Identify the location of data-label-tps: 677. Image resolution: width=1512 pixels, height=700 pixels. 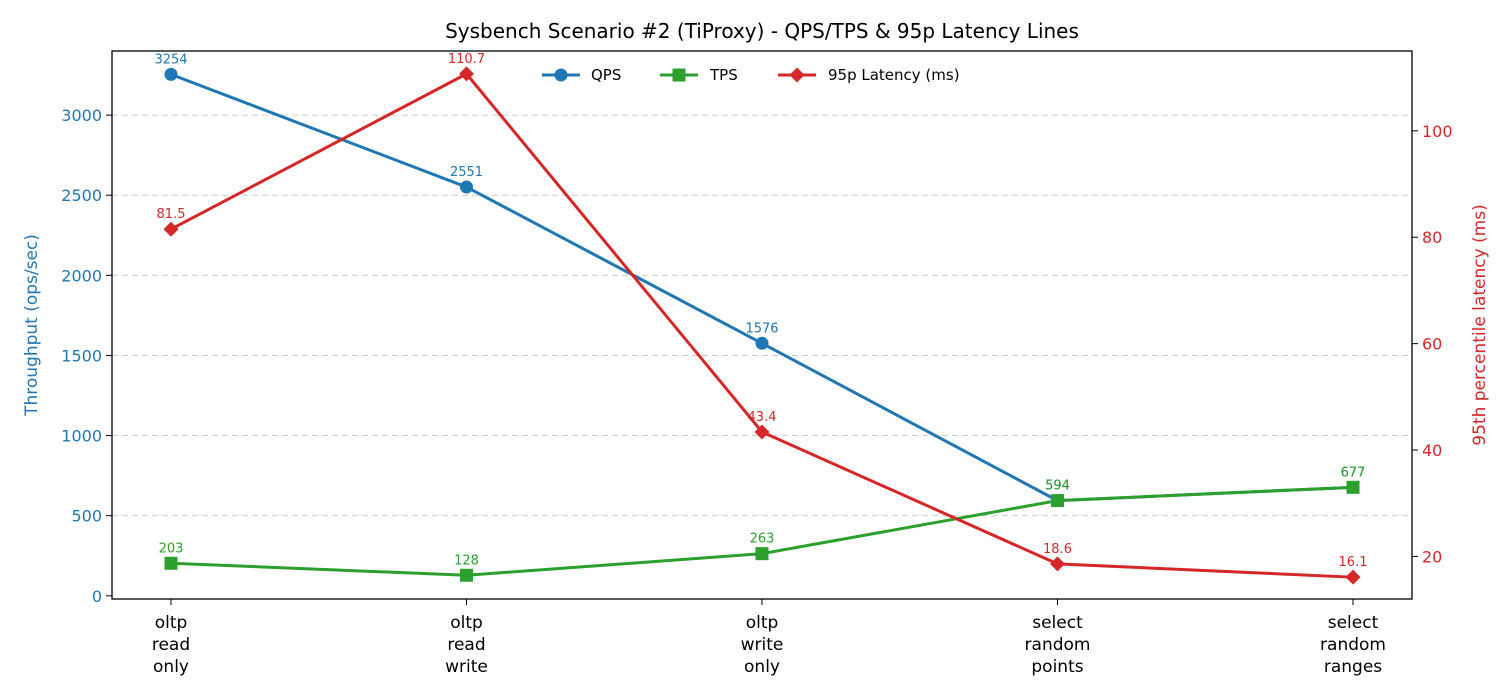
(1353, 472).